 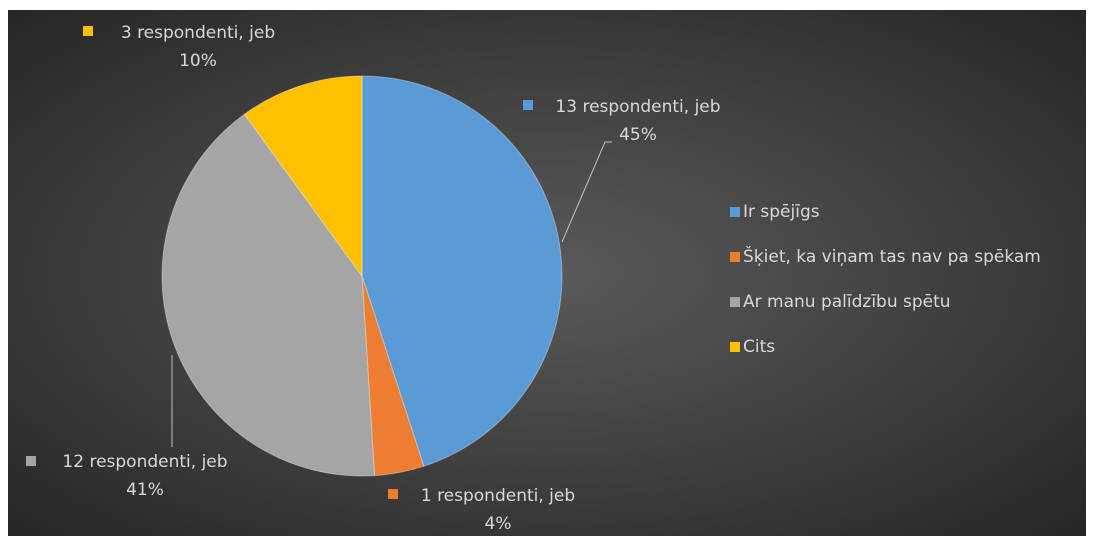 What do you see at coordinates (198, 47) in the screenshot?
I see `data-label: 3 respondenti, jeb 10%` at bounding box center [198, 47].